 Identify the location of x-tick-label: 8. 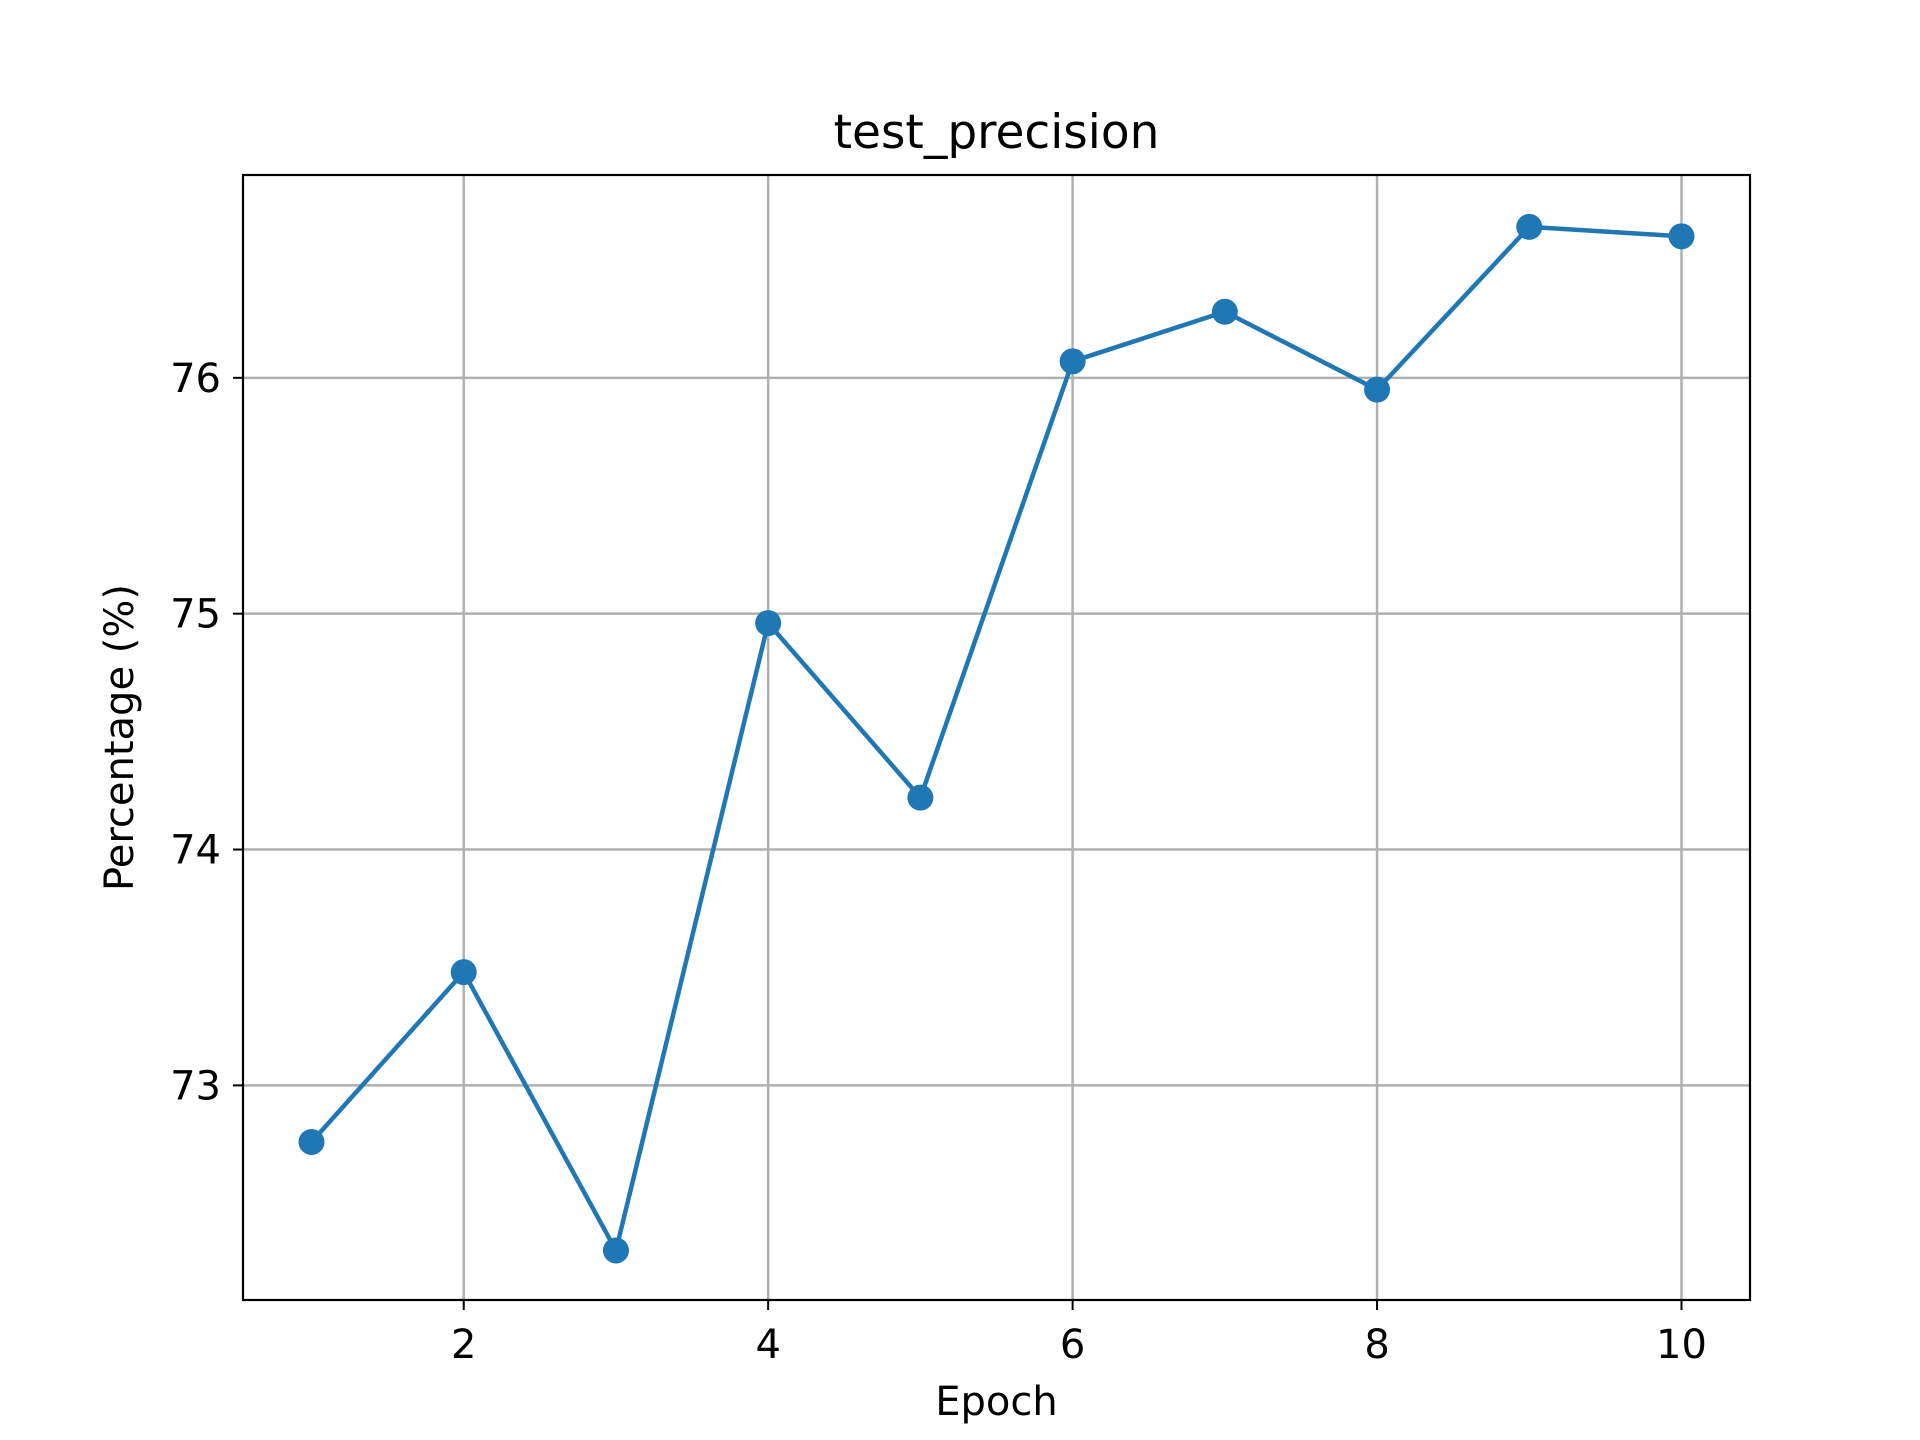
(1376, 1345).